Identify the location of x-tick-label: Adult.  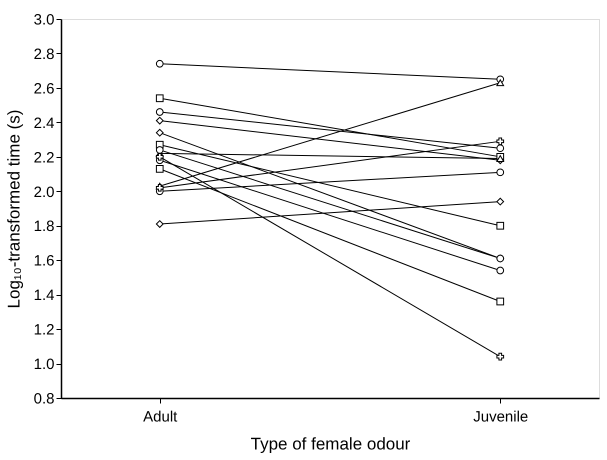
(160, 417).